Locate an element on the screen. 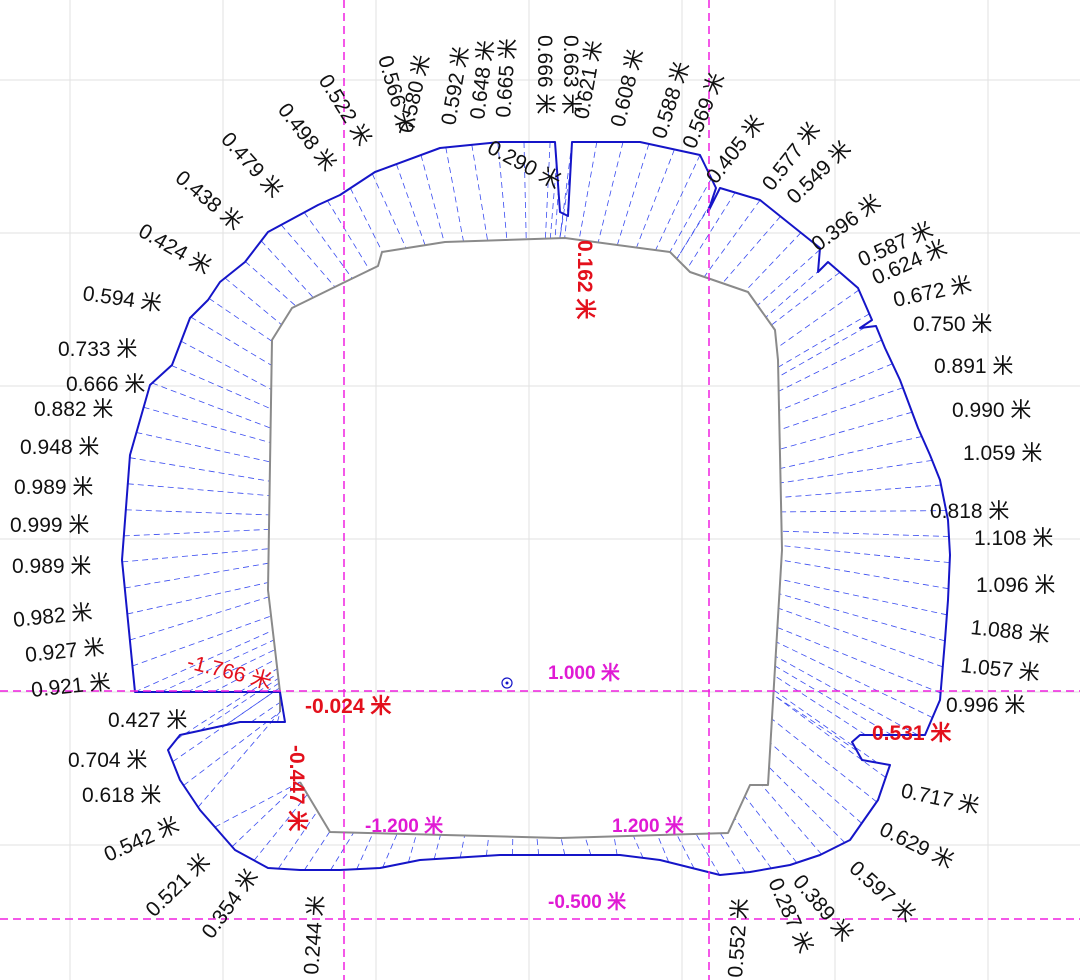 The width and height of the screenshot is (1080, 980). overbreak-label: 0.618 米 is located at coordinates (121, 795).